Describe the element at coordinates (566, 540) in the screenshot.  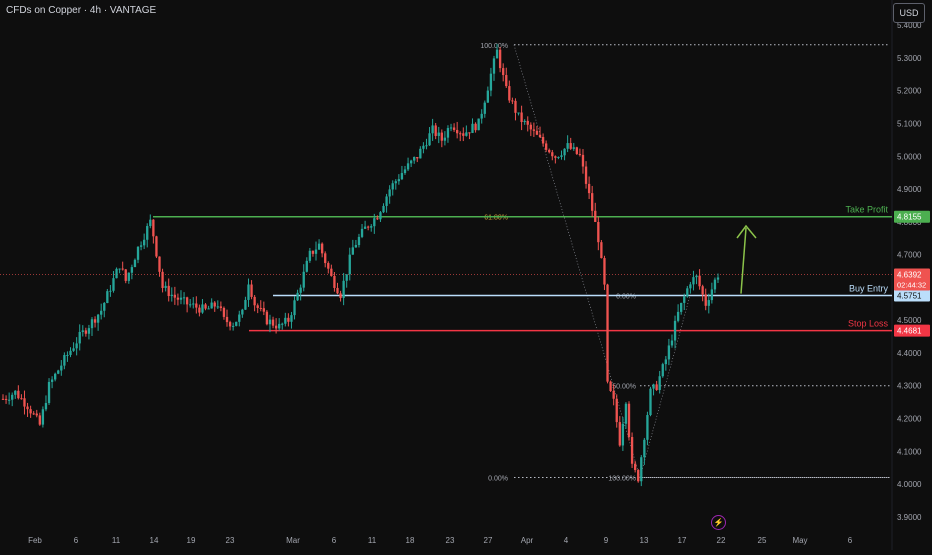
I see `time-tick-label: 4` at that location.